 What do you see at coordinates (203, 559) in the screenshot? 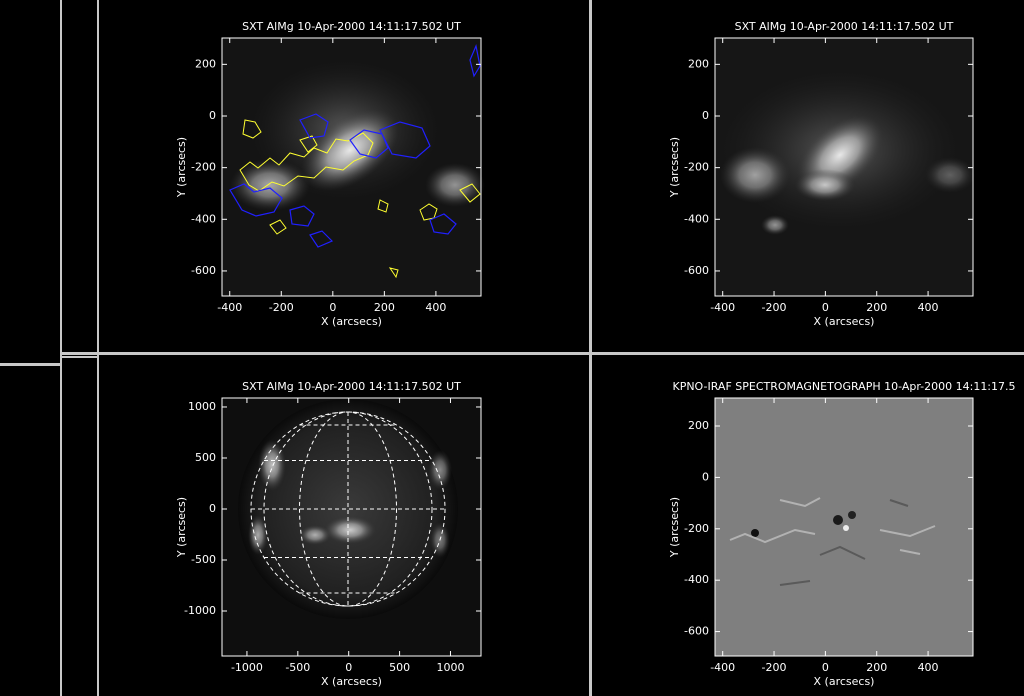
I see `y-tick-label: -500` at bounding box center [203, 559].